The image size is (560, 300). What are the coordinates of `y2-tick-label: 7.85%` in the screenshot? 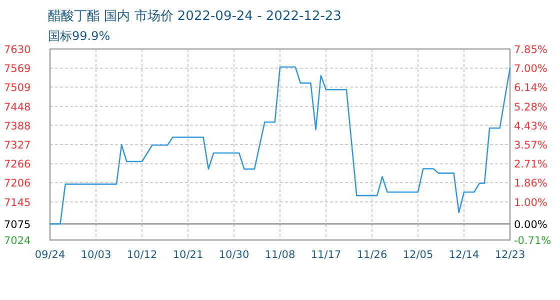 It's located at (531, 50).